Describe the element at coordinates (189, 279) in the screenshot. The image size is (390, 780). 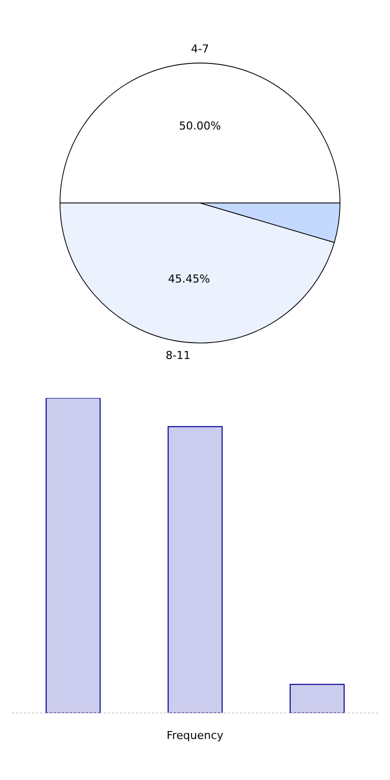
I see `data-label: 45.45%` at that location.